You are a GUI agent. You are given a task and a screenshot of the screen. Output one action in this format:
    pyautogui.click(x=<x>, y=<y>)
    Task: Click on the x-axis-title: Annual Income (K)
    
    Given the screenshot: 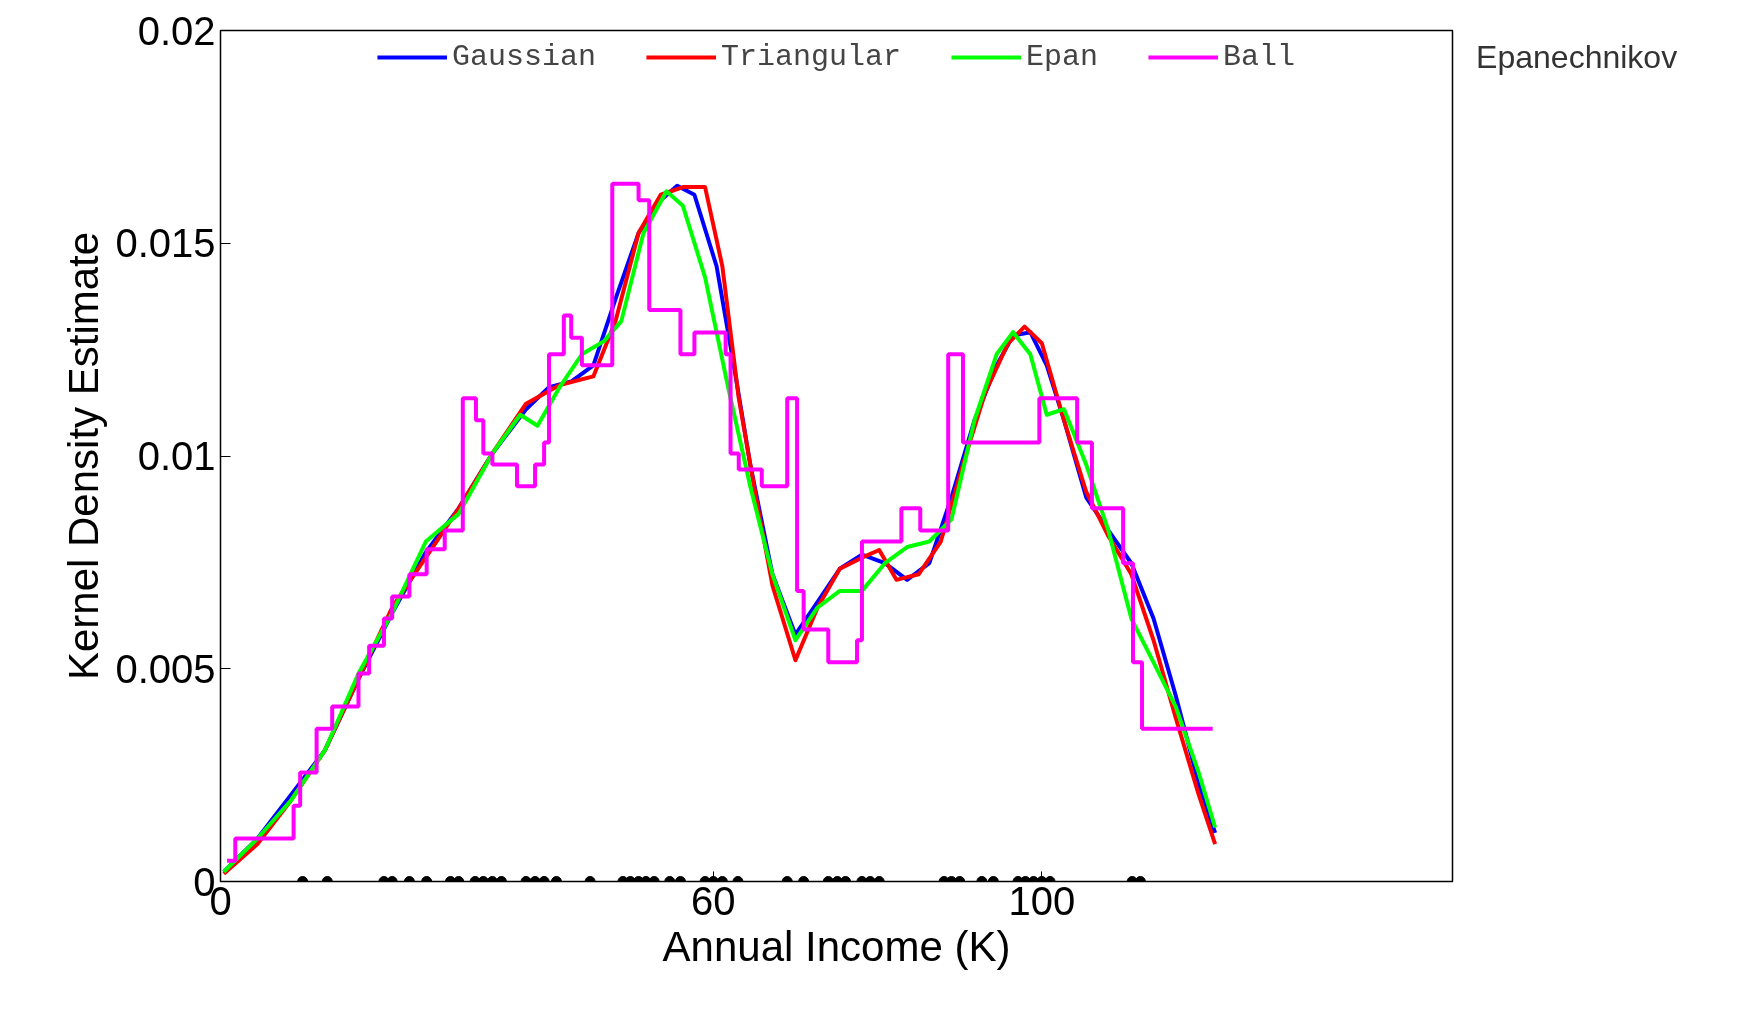 What is the action you would take?
    pyautogui.click(x=836, y=946)
    